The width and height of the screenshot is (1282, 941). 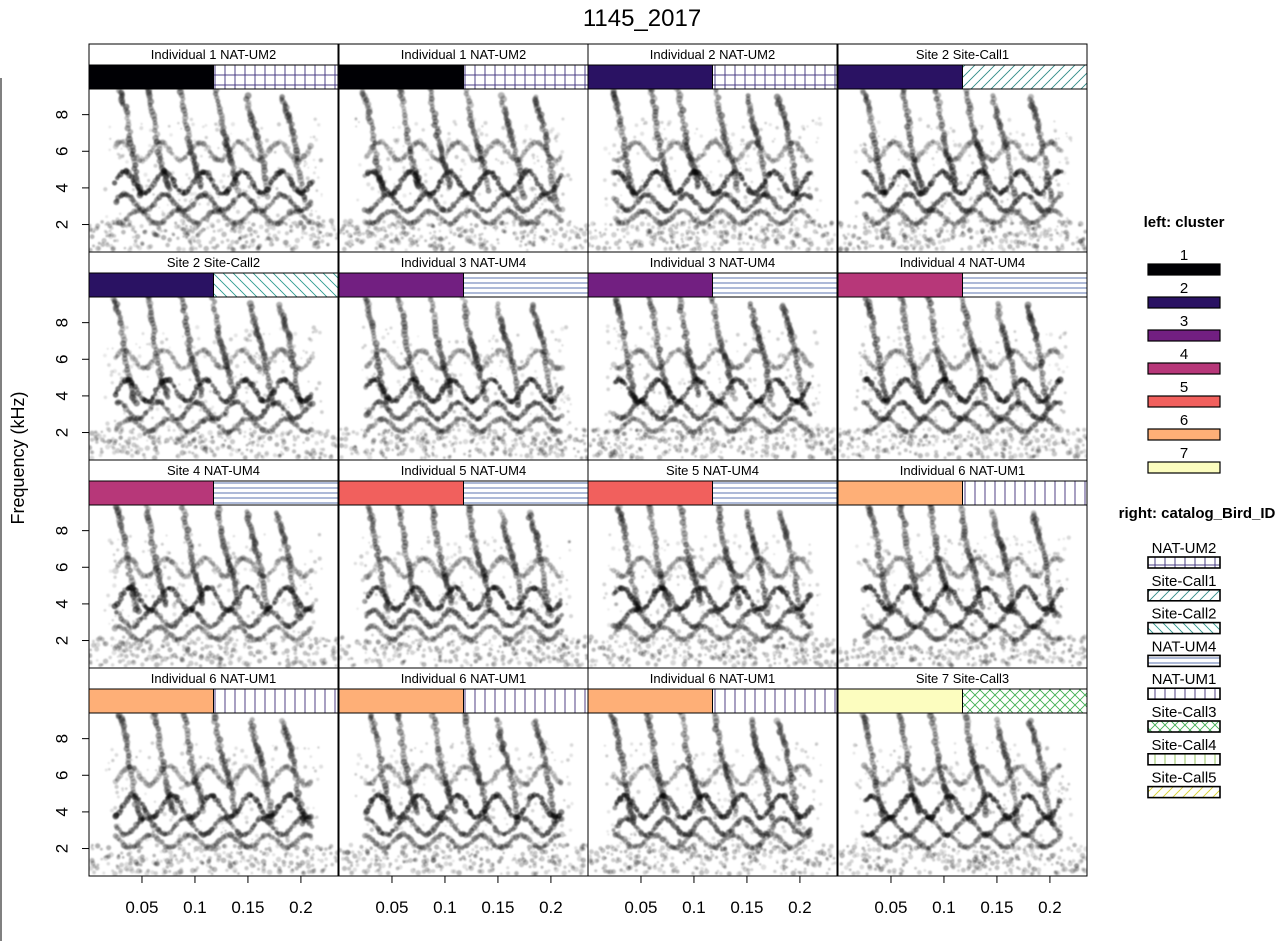 I want to click on x-tick-label: 0.05, so click(x=890, y=907).